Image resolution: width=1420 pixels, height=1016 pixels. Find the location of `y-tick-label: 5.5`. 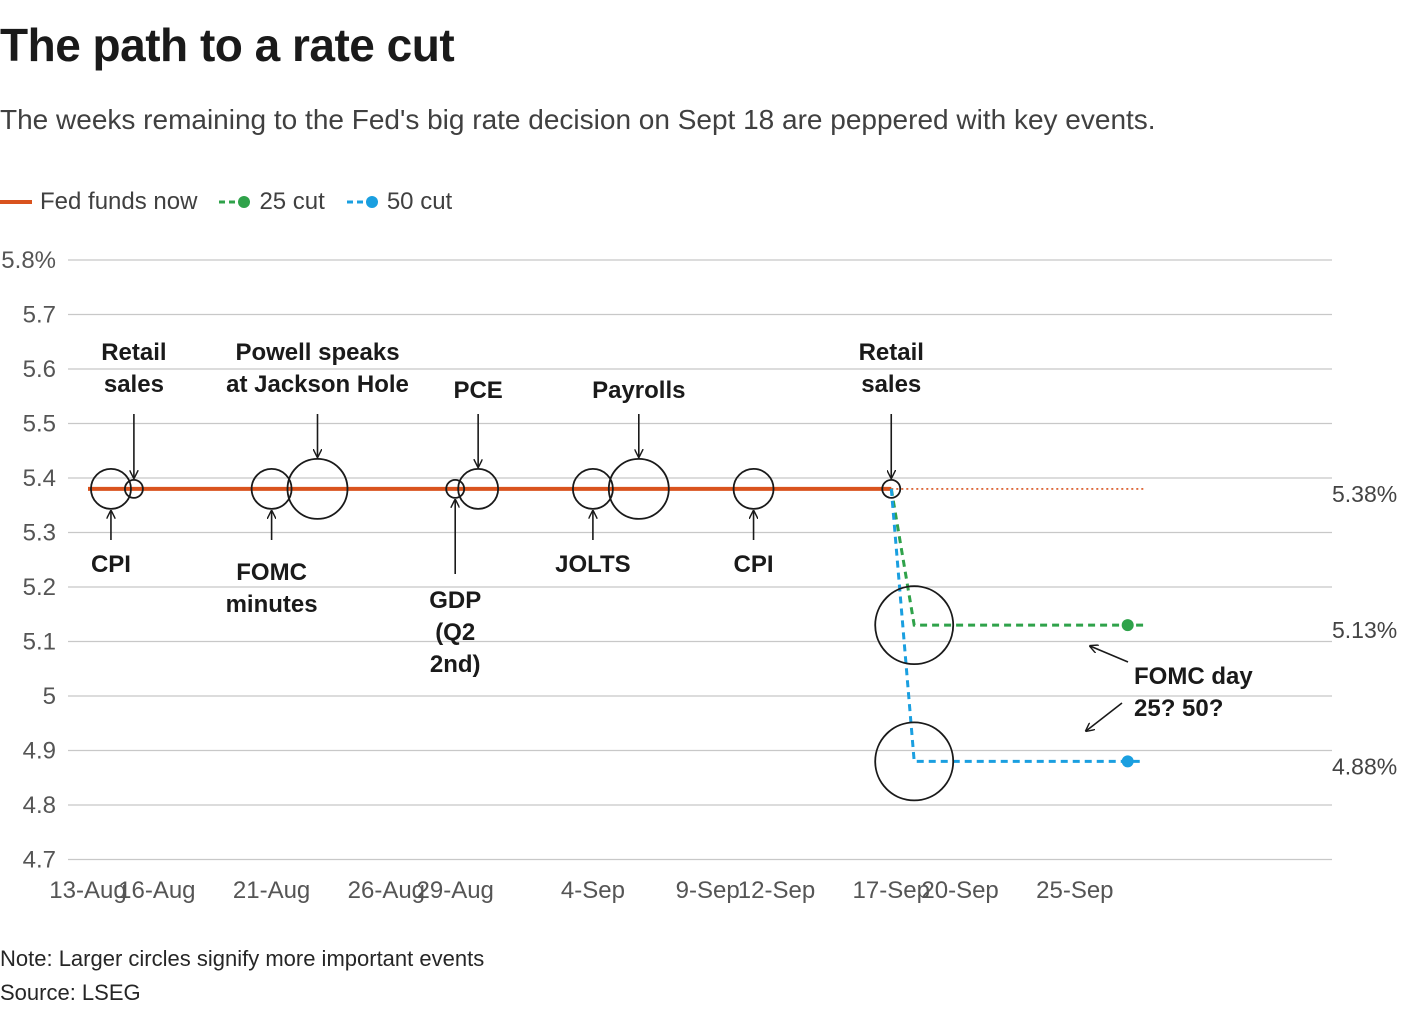

y-tick-label: 5.5 is located at coordinates (39, 424).